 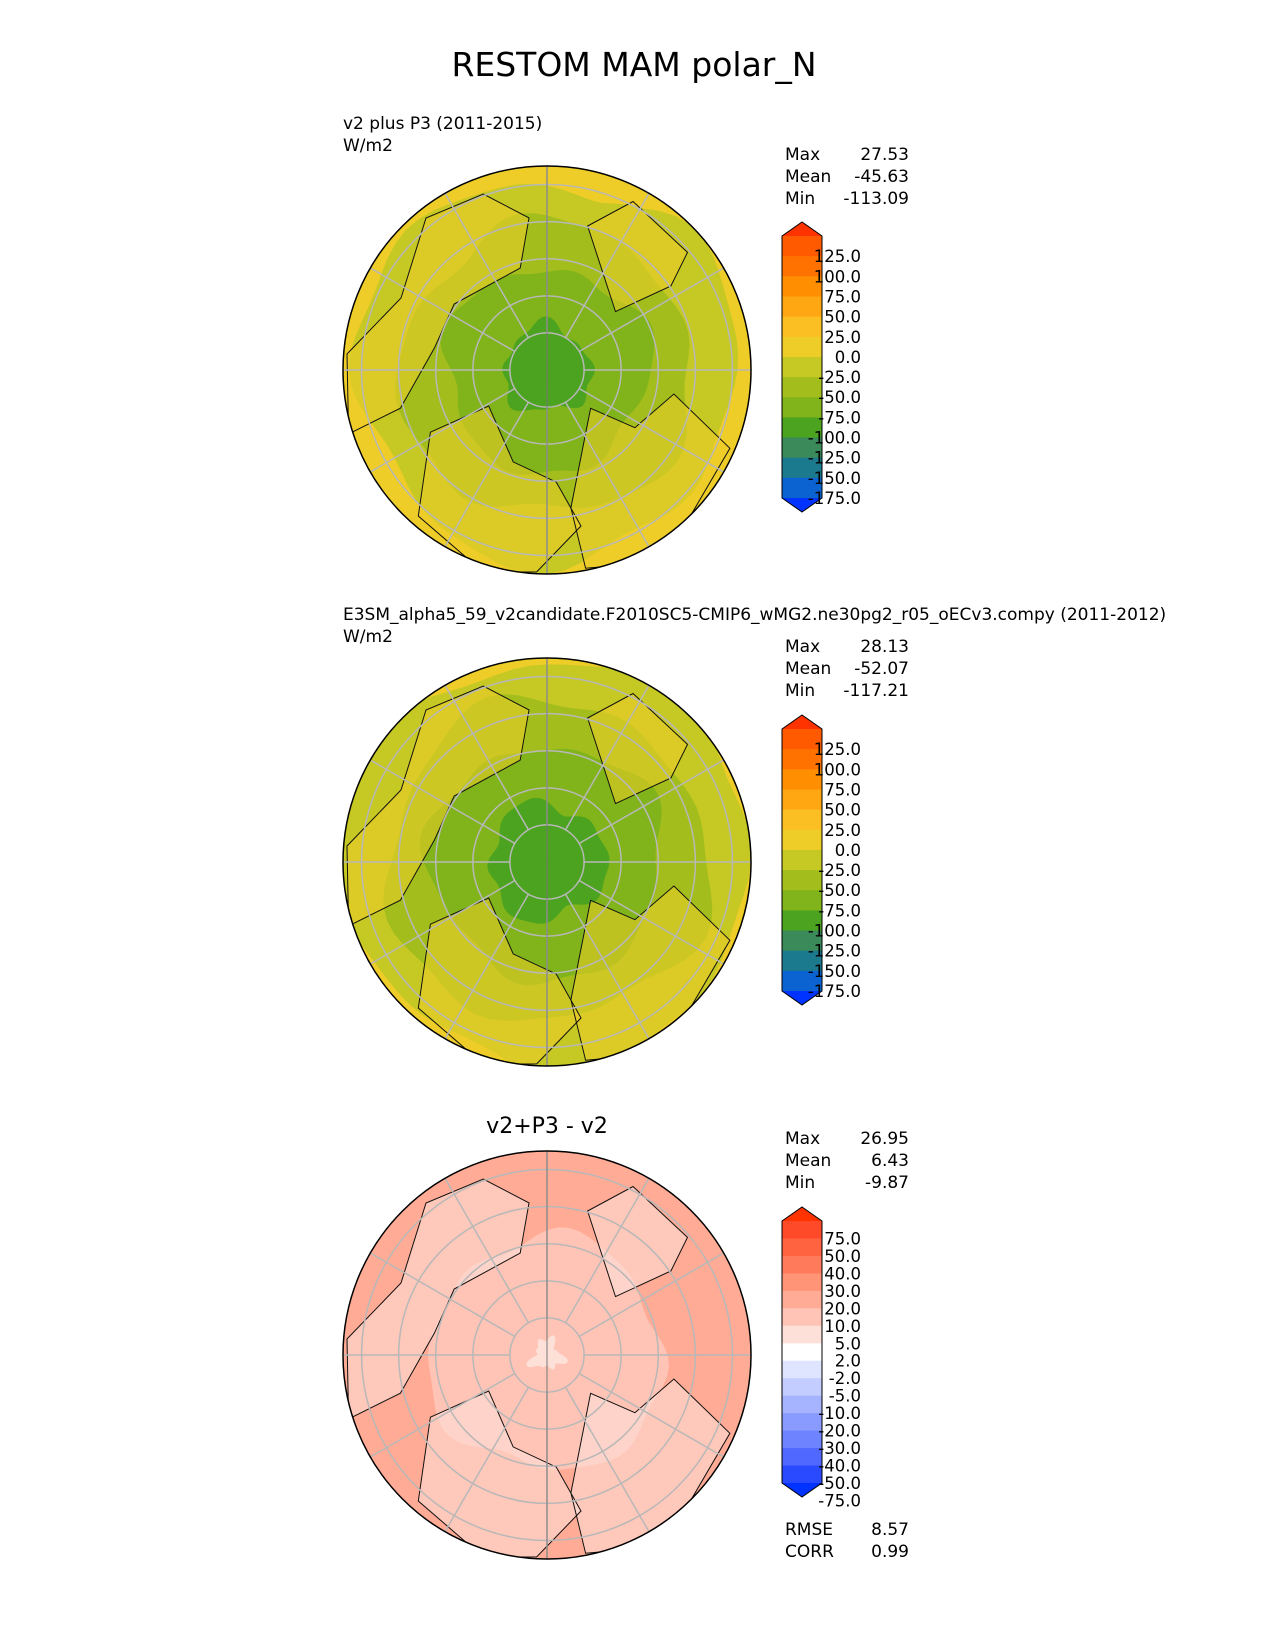 What do you see at coordinates (839, 377) in the screenshot?
I see `colorbar-tick-label: -25.0` at bounding box center [839, 377].